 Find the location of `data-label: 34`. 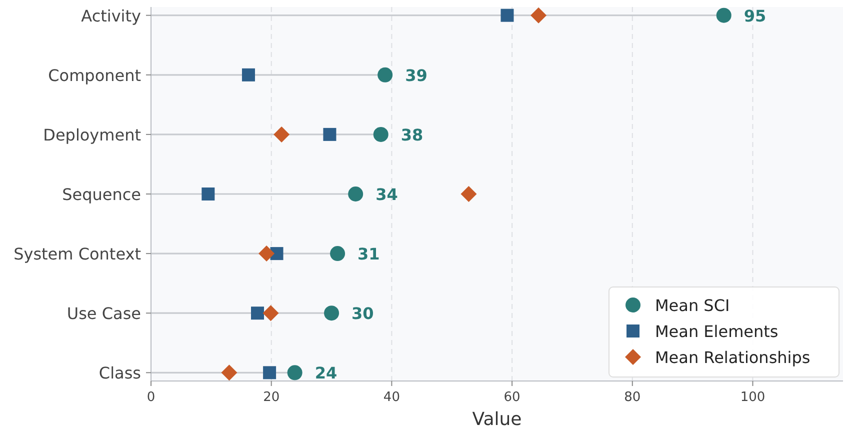

data-label: 34 is located at coordinates (387, 194).